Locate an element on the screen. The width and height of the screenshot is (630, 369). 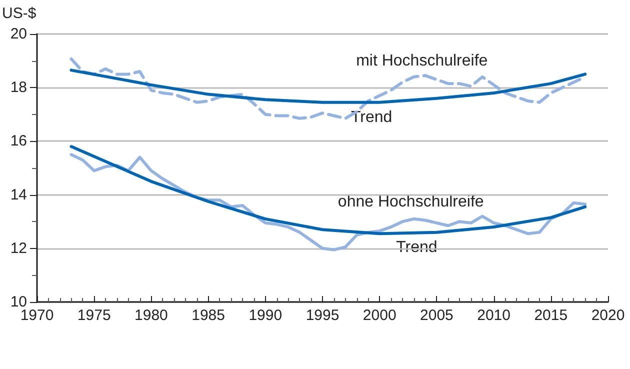
x-tick-label: 1985 is located at coordinates (208, 315).